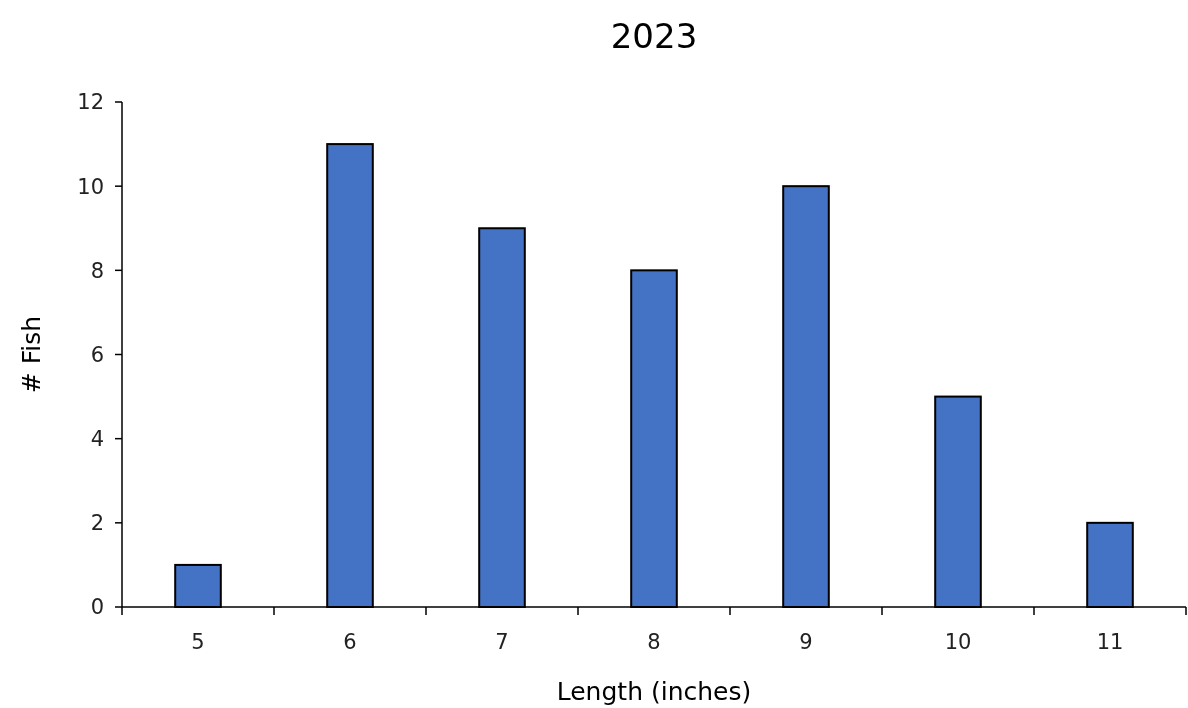 The height and width of the screenshot is (708, 1188). I want to click on y-tick-label: 6, so click(97, 354).